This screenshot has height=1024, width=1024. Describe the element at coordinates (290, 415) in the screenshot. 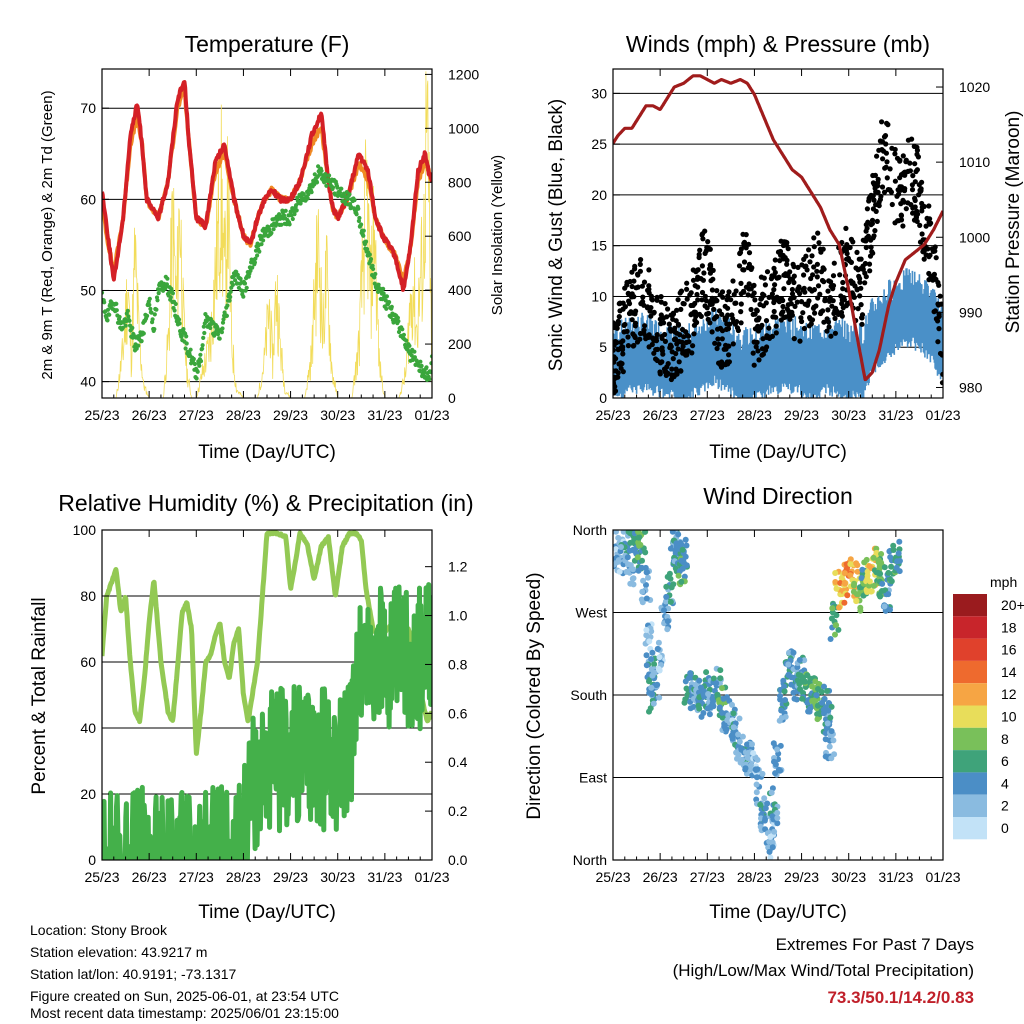

I see `temperature-xtick-label: 29/23` at that location.